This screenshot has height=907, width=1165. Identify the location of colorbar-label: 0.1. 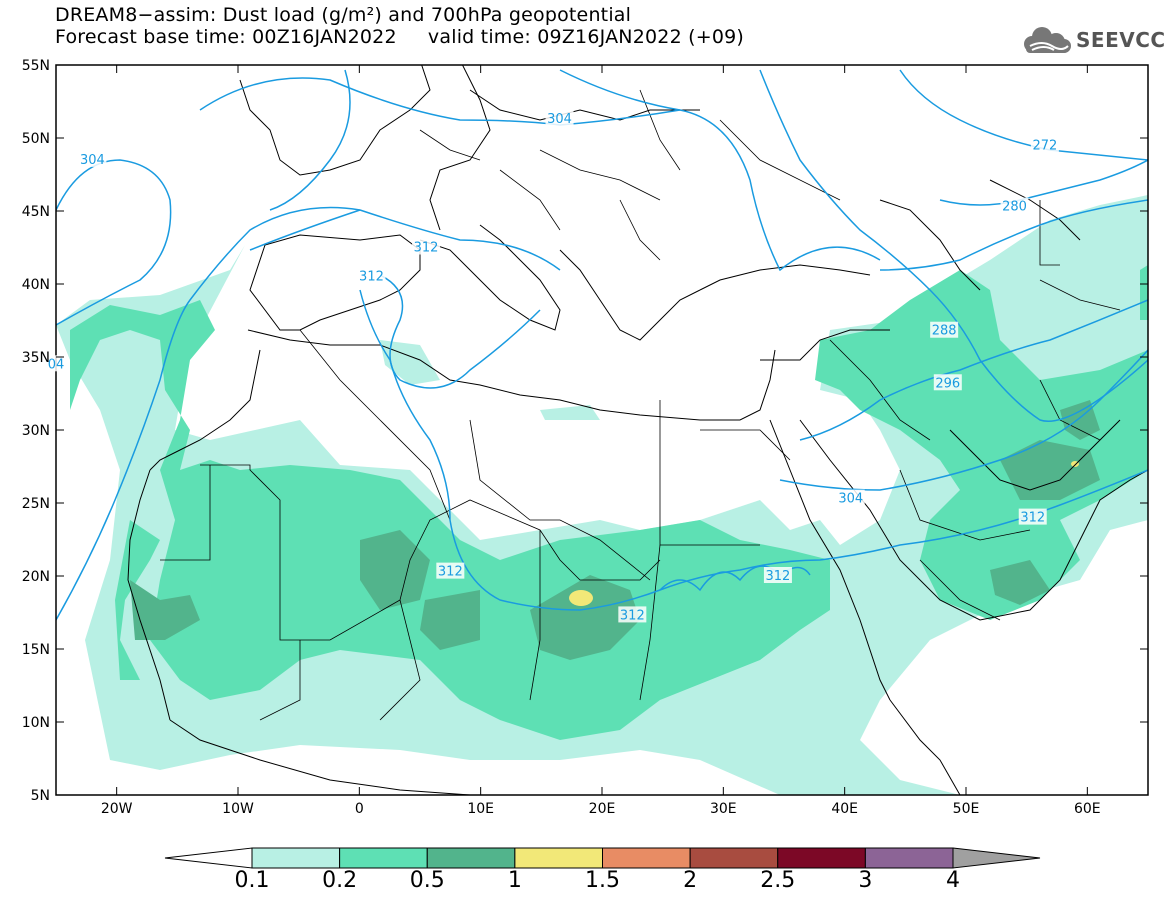
(252, 880).